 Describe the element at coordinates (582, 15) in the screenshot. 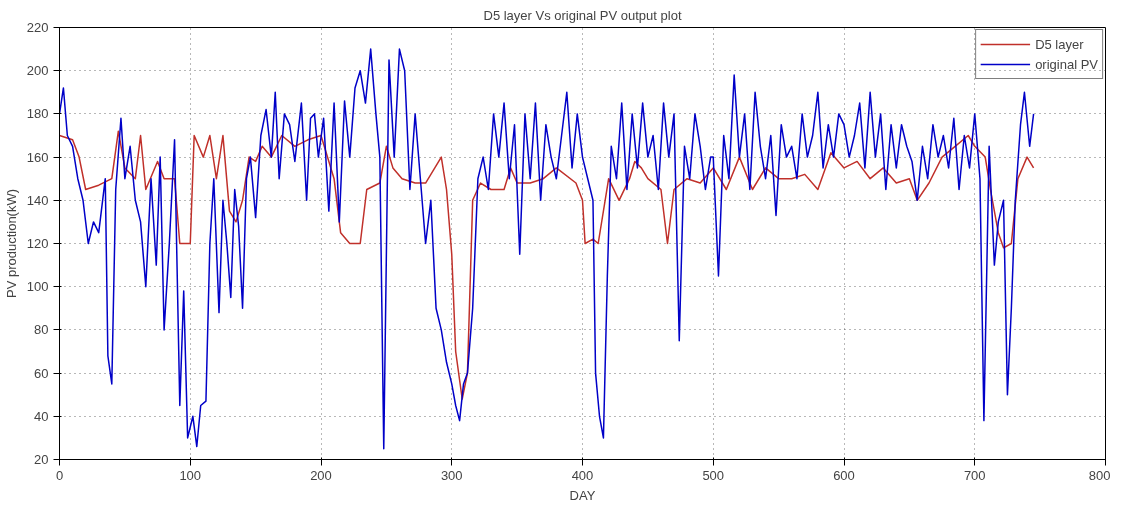

I see `chart-title: D5 layer Vs original PV output plot` at that location.